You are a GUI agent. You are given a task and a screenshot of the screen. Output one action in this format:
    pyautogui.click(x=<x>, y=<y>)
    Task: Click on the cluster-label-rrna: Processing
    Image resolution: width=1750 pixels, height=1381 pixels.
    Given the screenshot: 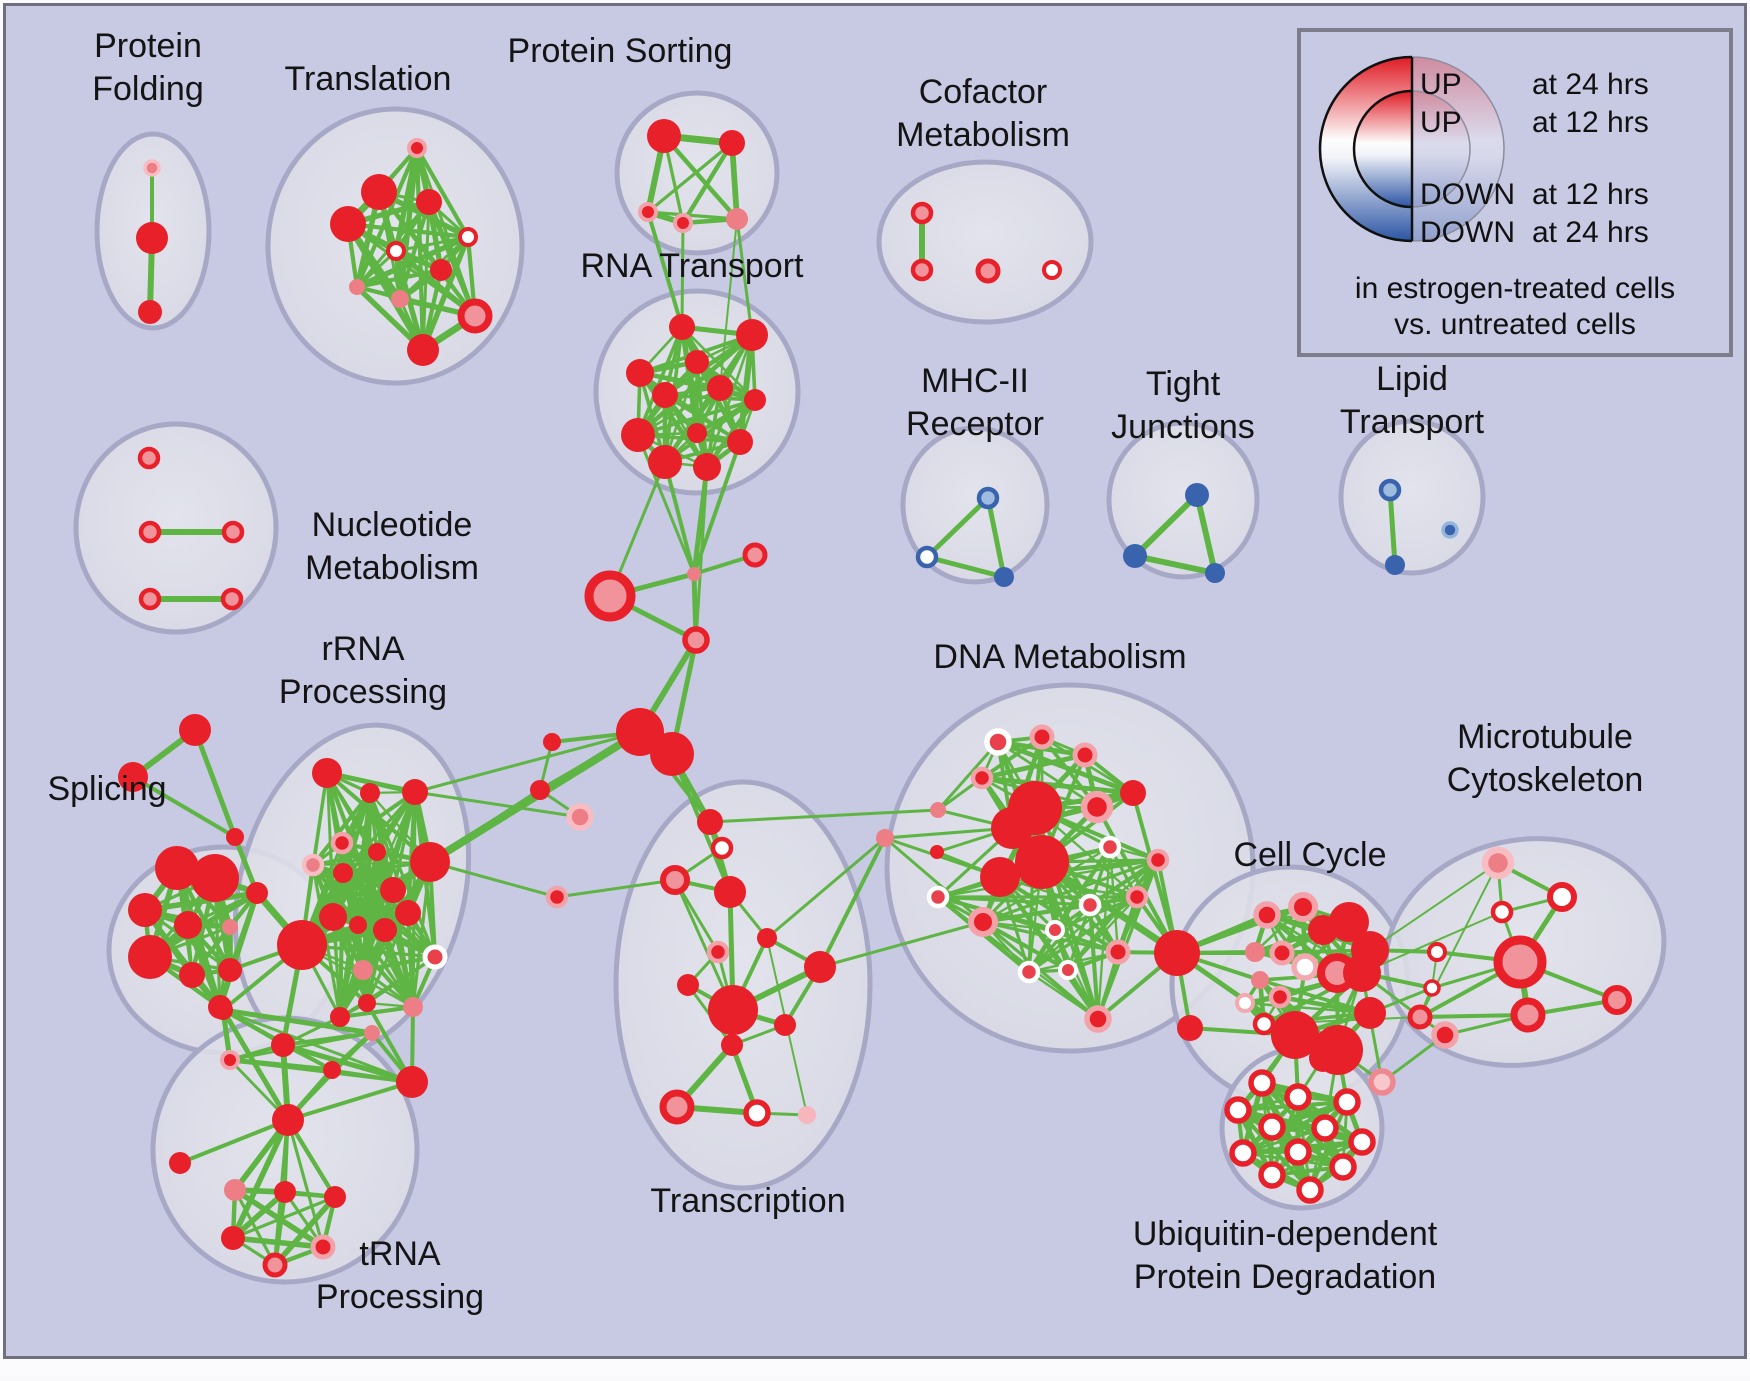 What is the action you would take?
    pyautogui.click(x=363, y=692)
    